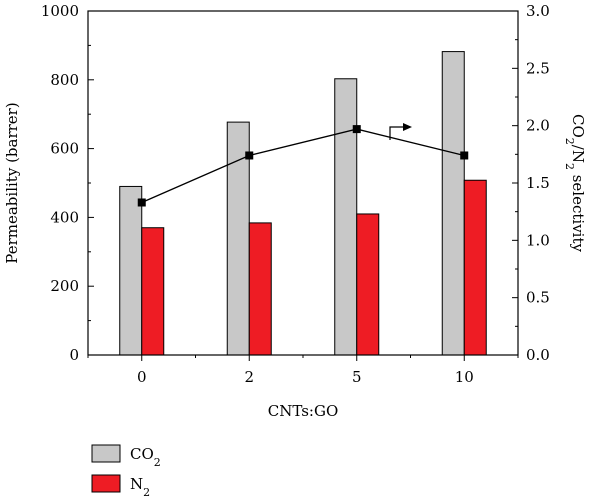 This screenshot has width=600, height=497. What do you see at coordinates (126, 470) in the screenshot?
I see `legend: CO2 N2` at bounding box center [126, 470].